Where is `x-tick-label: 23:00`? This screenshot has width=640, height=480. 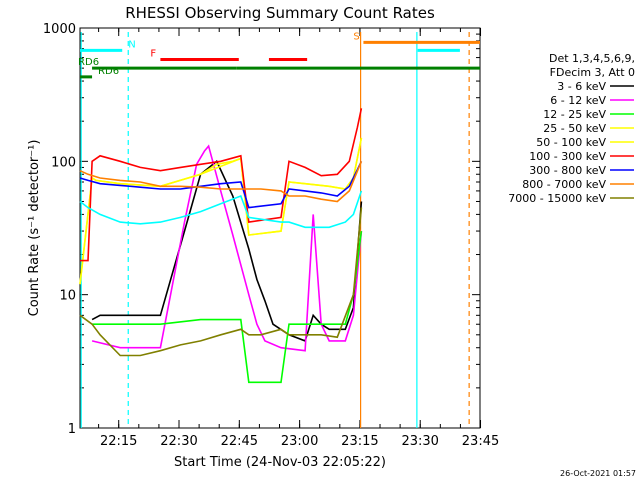
x-tick-label: 23:00 is located at coordinates (299, 441).